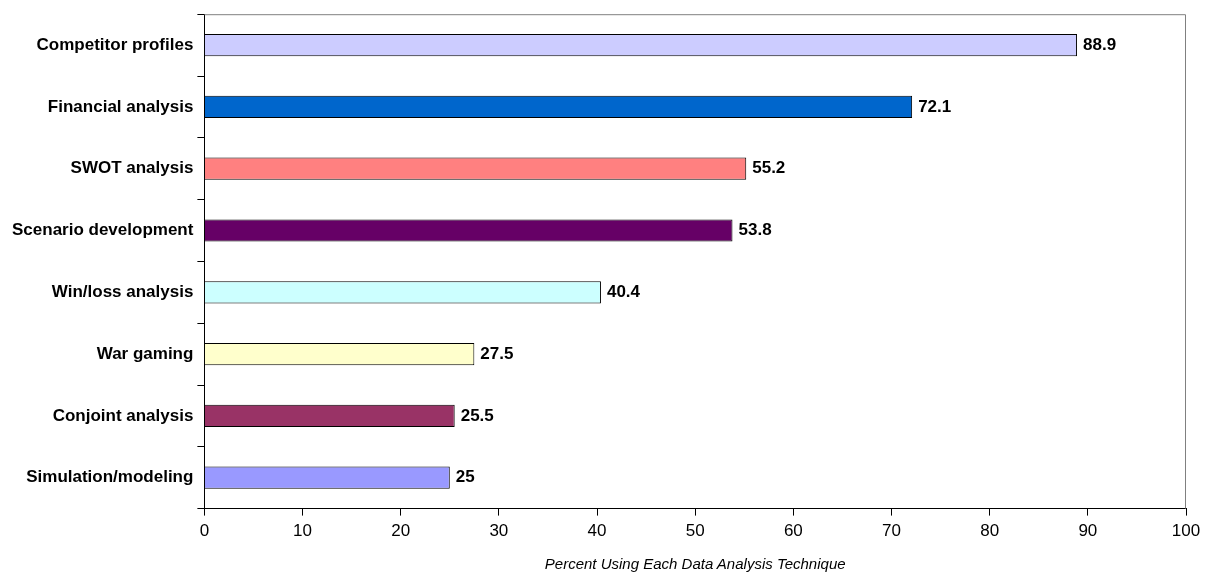 The image size is (1226, 580). I want to click on data-label: 88.9, so click(1100, 44).